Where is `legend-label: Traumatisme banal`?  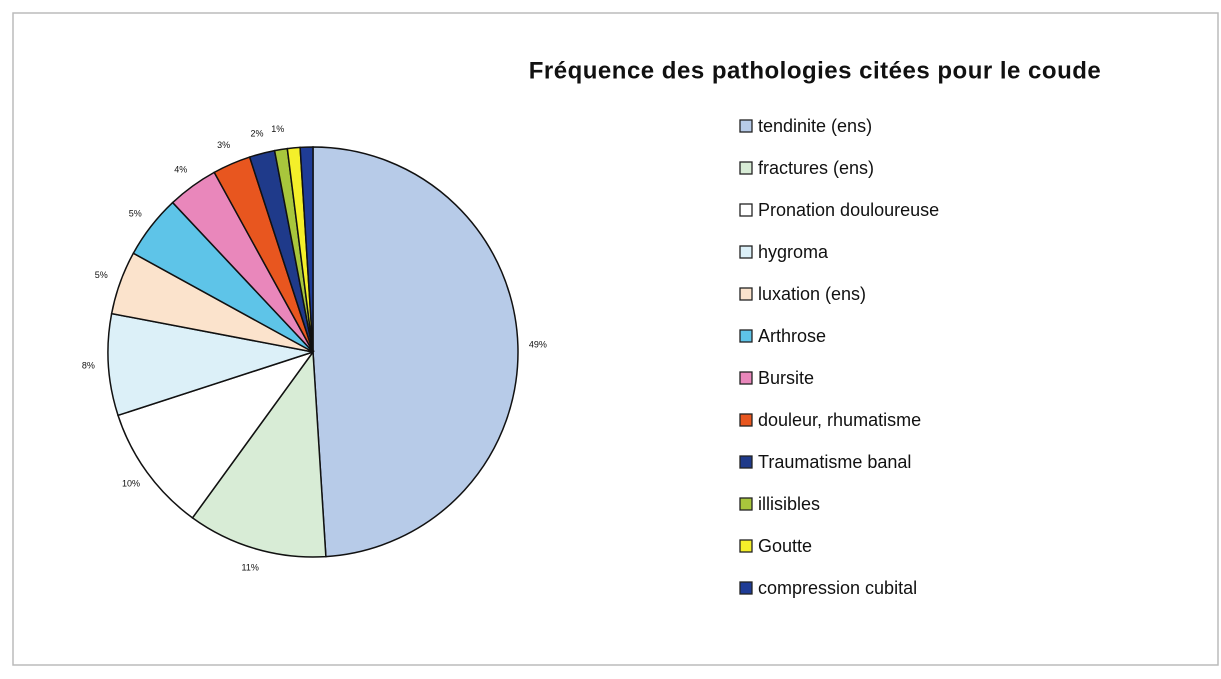
legend-label: Traumatisme banal is located at coordinates (834, 462).